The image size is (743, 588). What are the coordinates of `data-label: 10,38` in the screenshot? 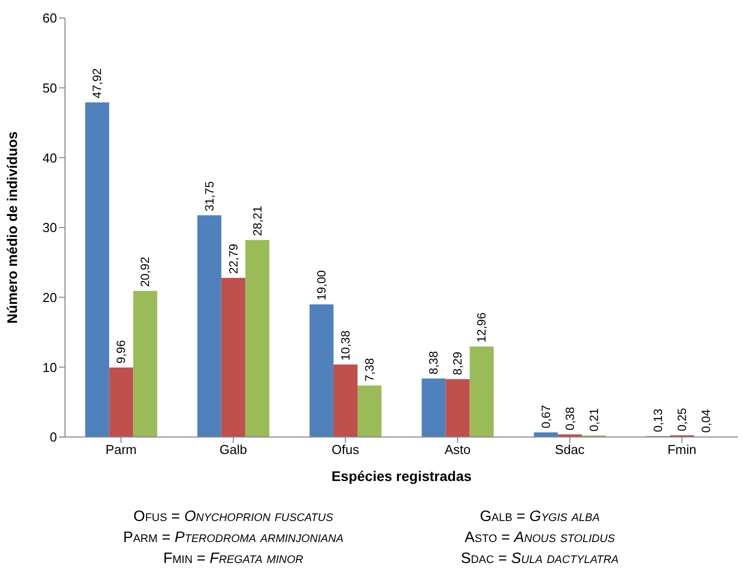 It's located at (345, 345).